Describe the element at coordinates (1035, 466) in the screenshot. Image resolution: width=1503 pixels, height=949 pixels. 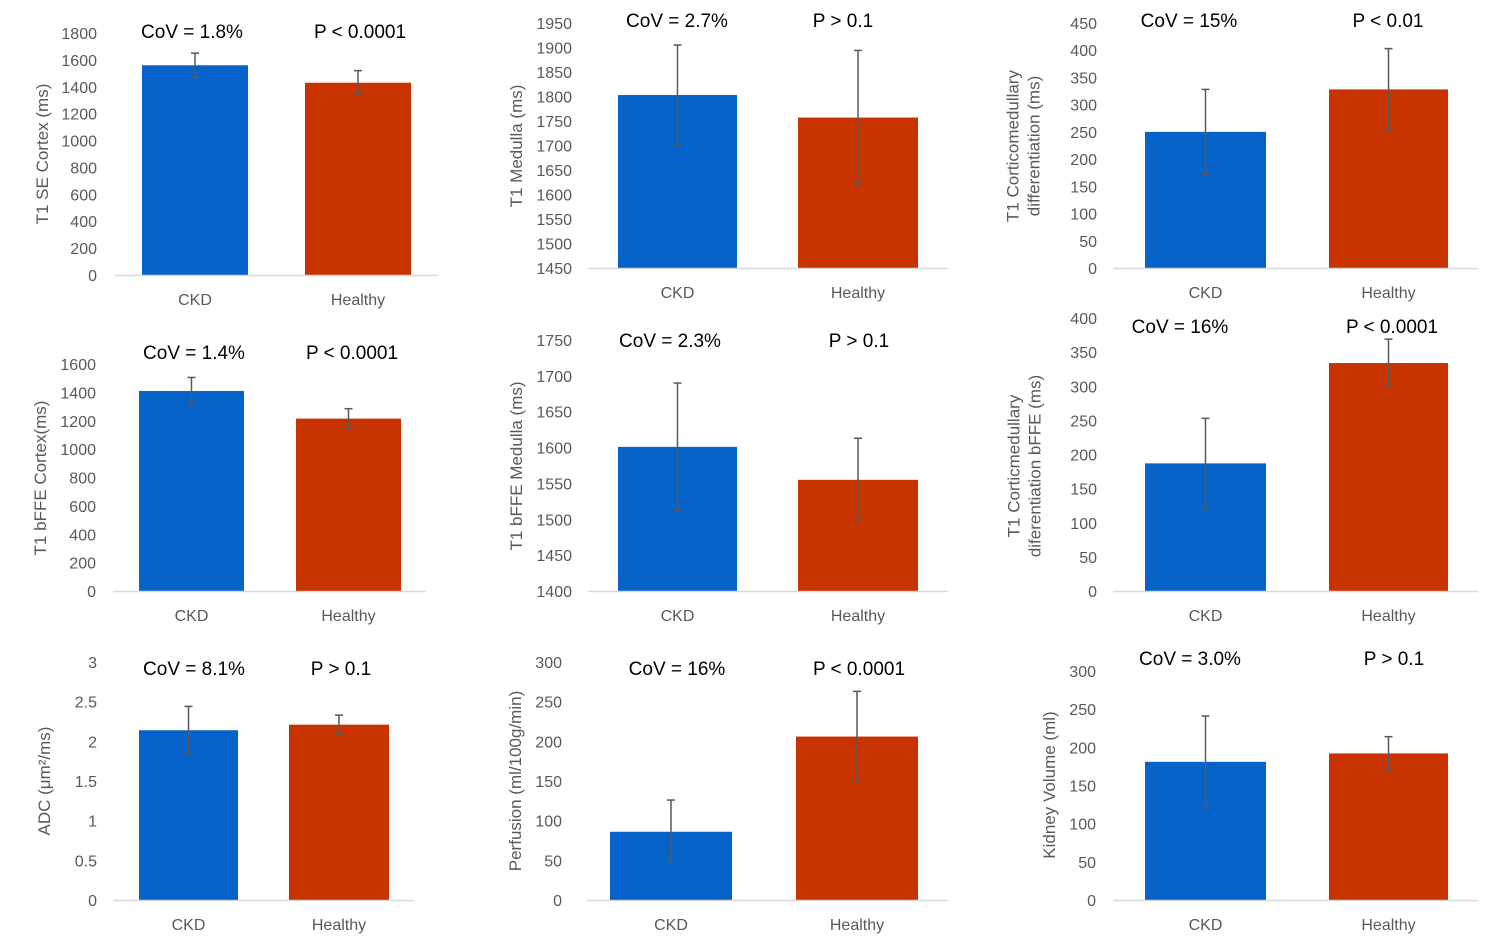
I see `y-axis-label: diferentiation bFFE (ms)` at that location.